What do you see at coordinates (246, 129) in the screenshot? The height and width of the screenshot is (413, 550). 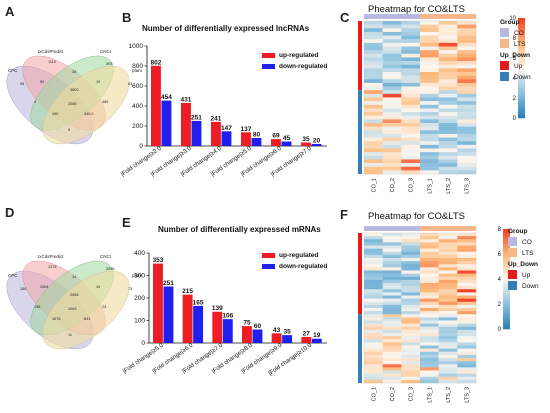 I see `bar-value-label: 137` at bounding box center [246, 129].